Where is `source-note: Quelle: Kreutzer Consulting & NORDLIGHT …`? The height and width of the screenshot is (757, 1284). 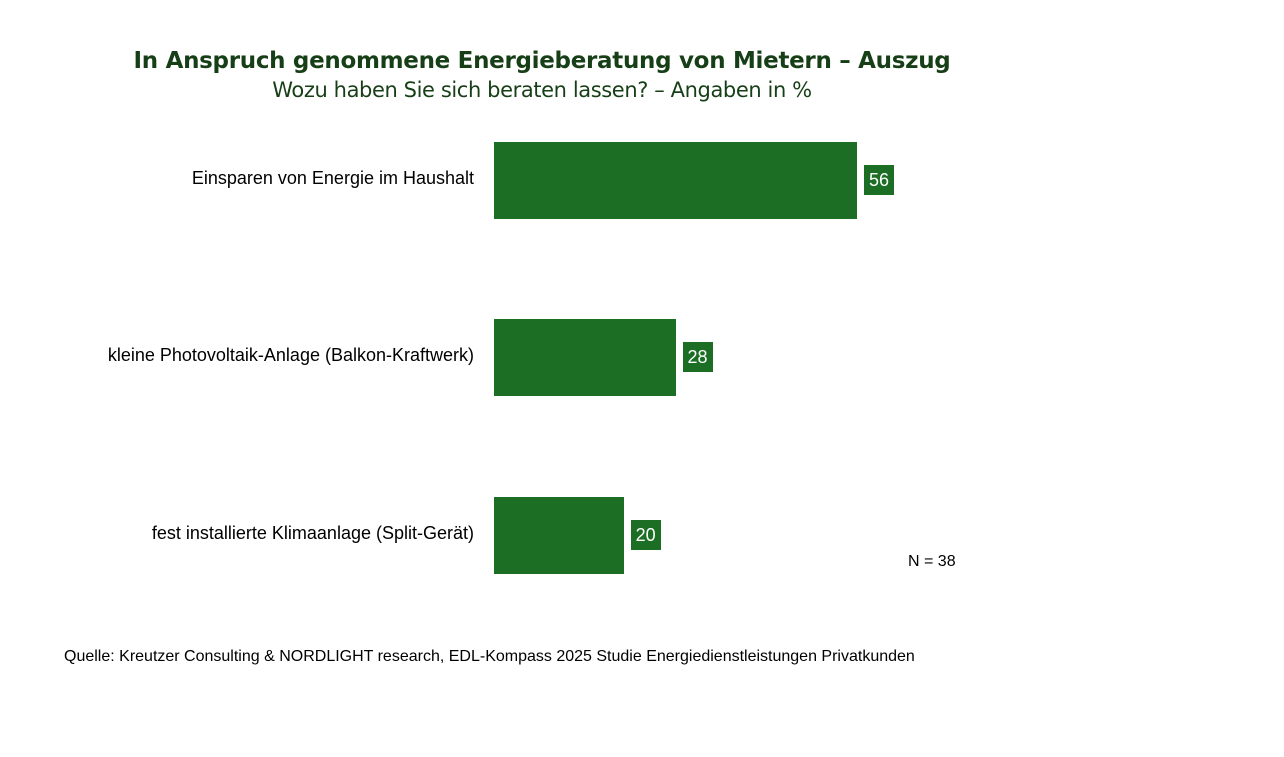 source-note: Quelle: Kreutzer Consulting & NORDLIGHT … is located at coordinates (489, 656).